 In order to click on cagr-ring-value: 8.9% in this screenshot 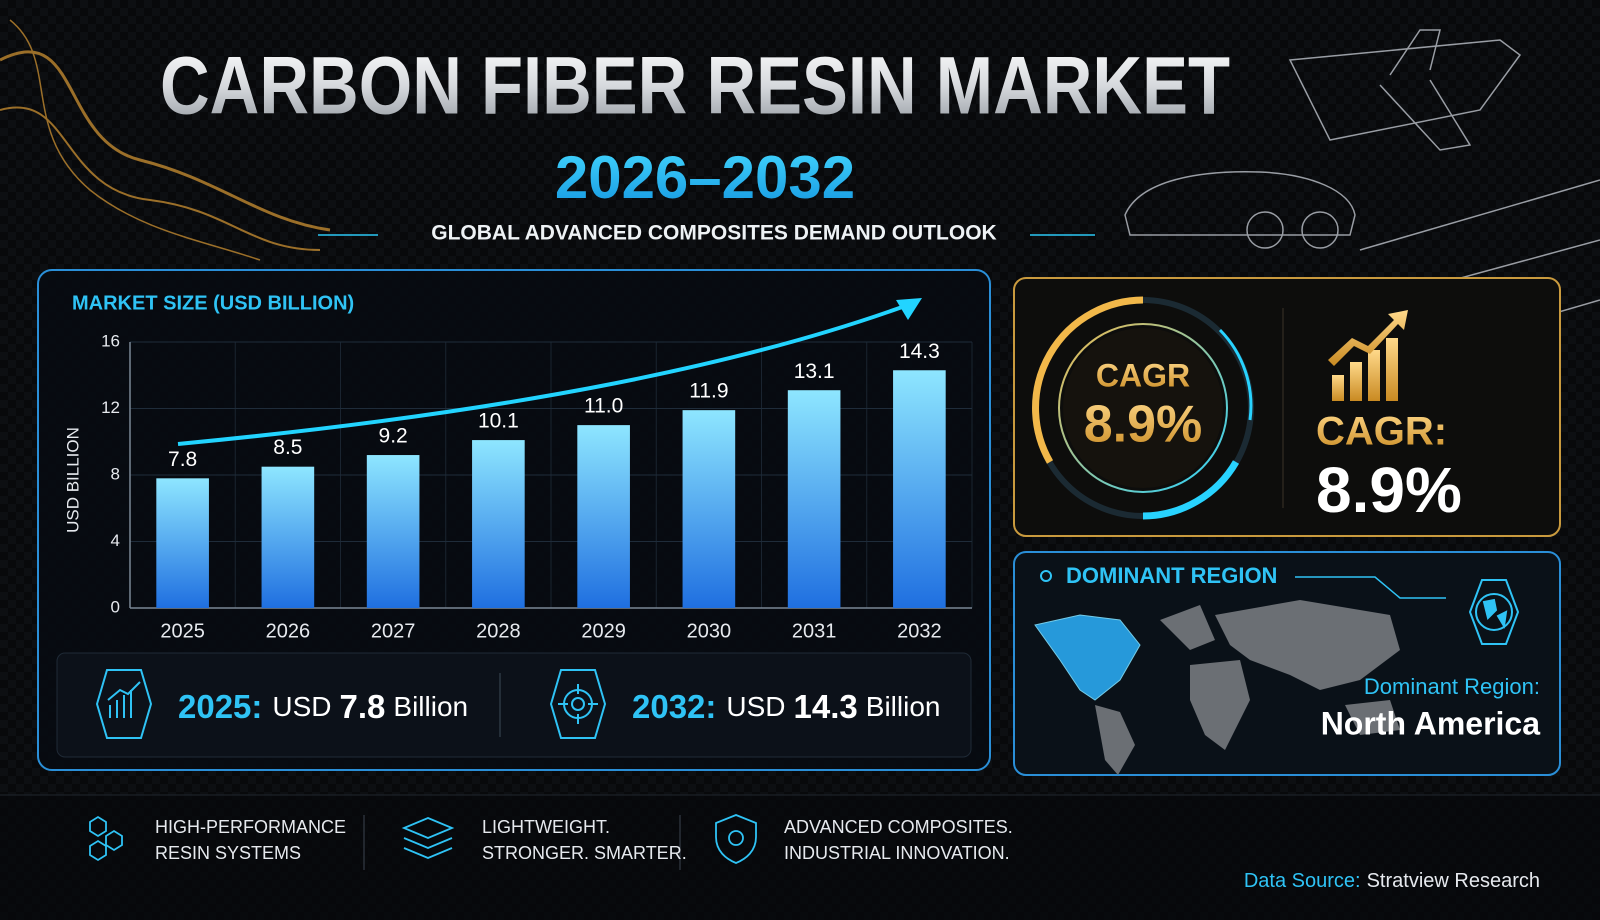, I will do `click(1143, 425)`.